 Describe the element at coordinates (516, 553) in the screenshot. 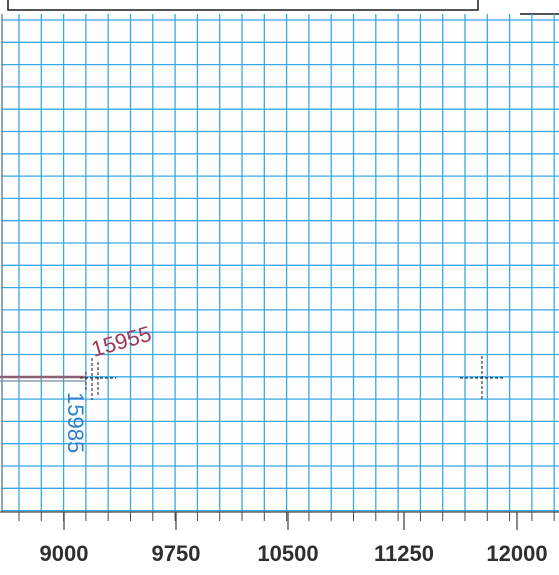

I see `x-tick-label-12000: 12000` at that location.